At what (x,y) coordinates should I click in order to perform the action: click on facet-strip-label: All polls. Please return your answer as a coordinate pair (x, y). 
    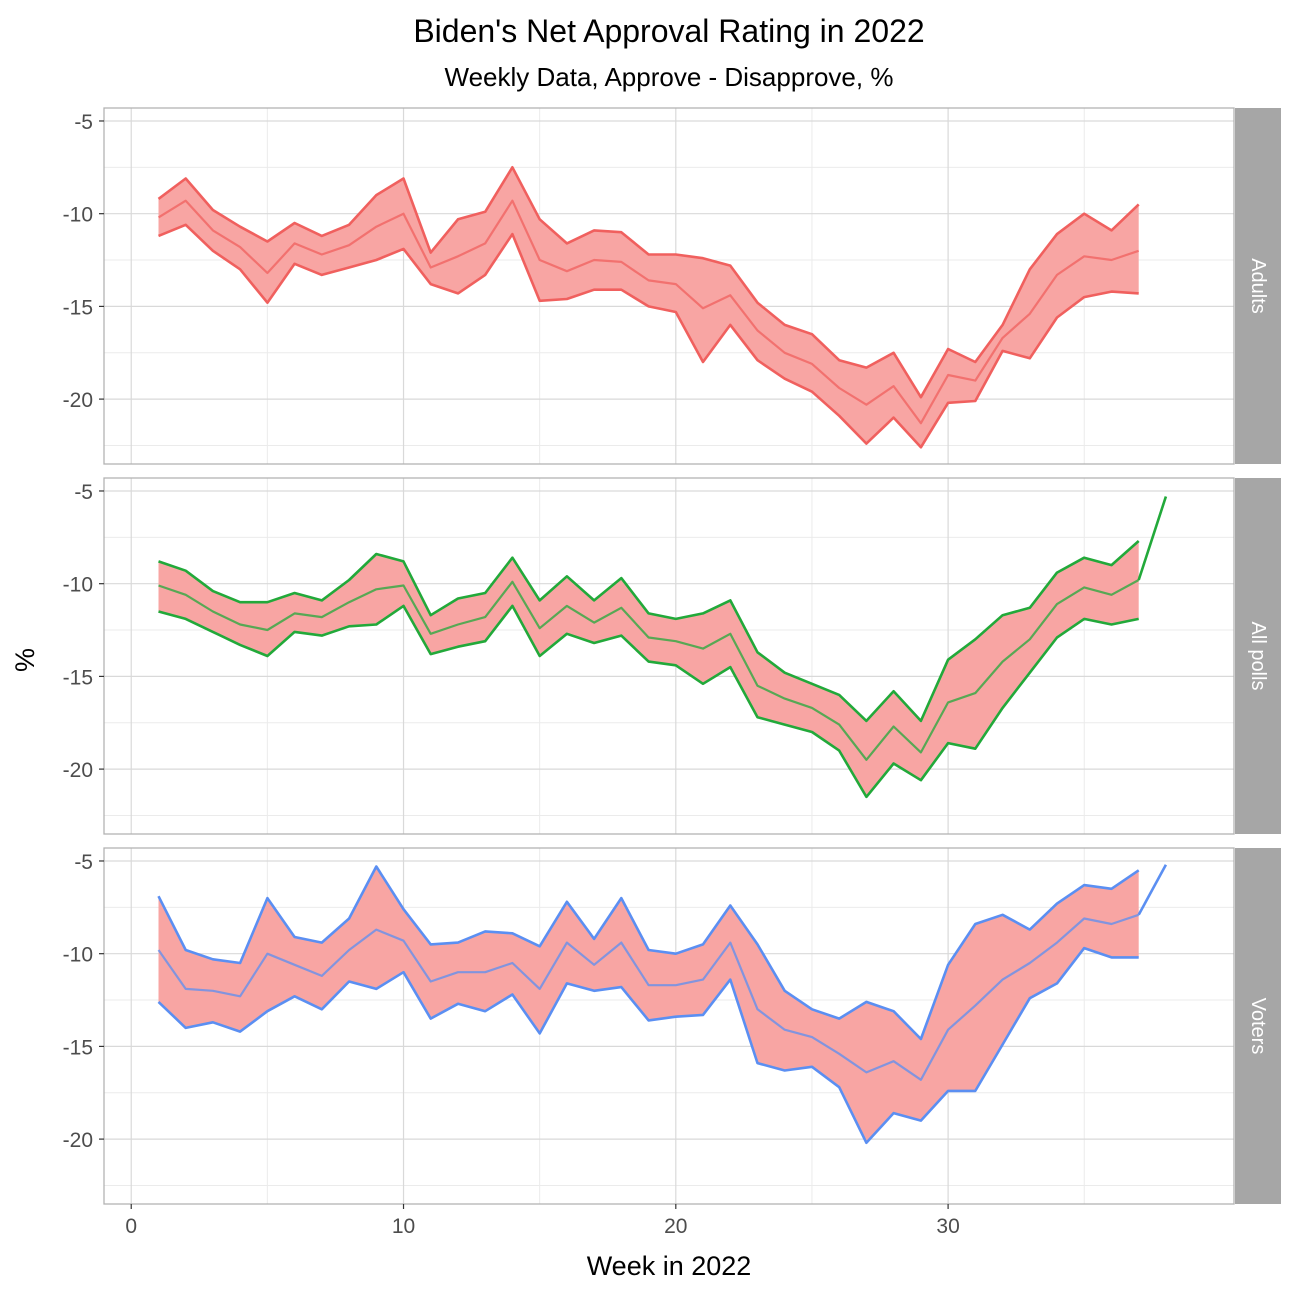
    Looking at the image, I should click on (1258, 656).